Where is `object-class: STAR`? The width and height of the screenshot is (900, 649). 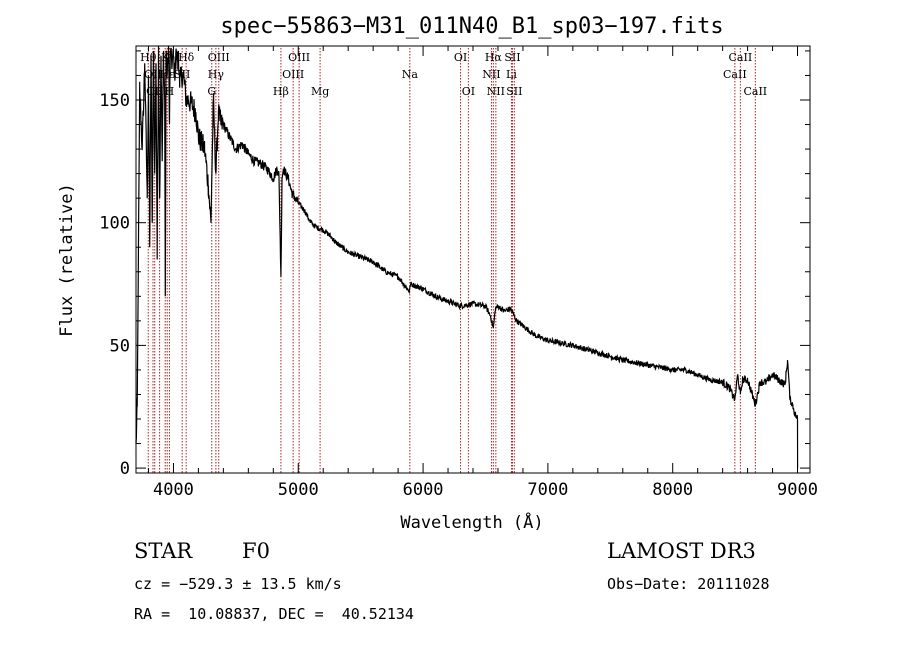
object-class: STAR is located at coordinates (163, 551).